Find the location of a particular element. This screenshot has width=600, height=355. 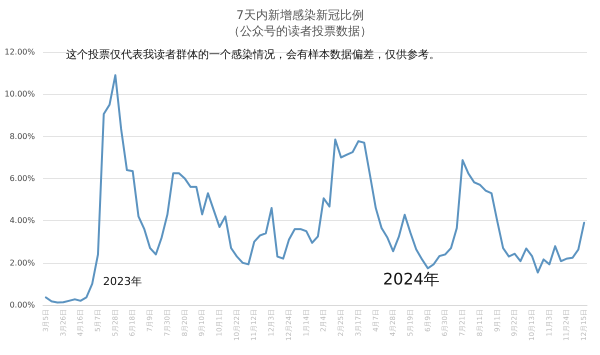

annotation: 2024年 is located at coordinates (411, 279).